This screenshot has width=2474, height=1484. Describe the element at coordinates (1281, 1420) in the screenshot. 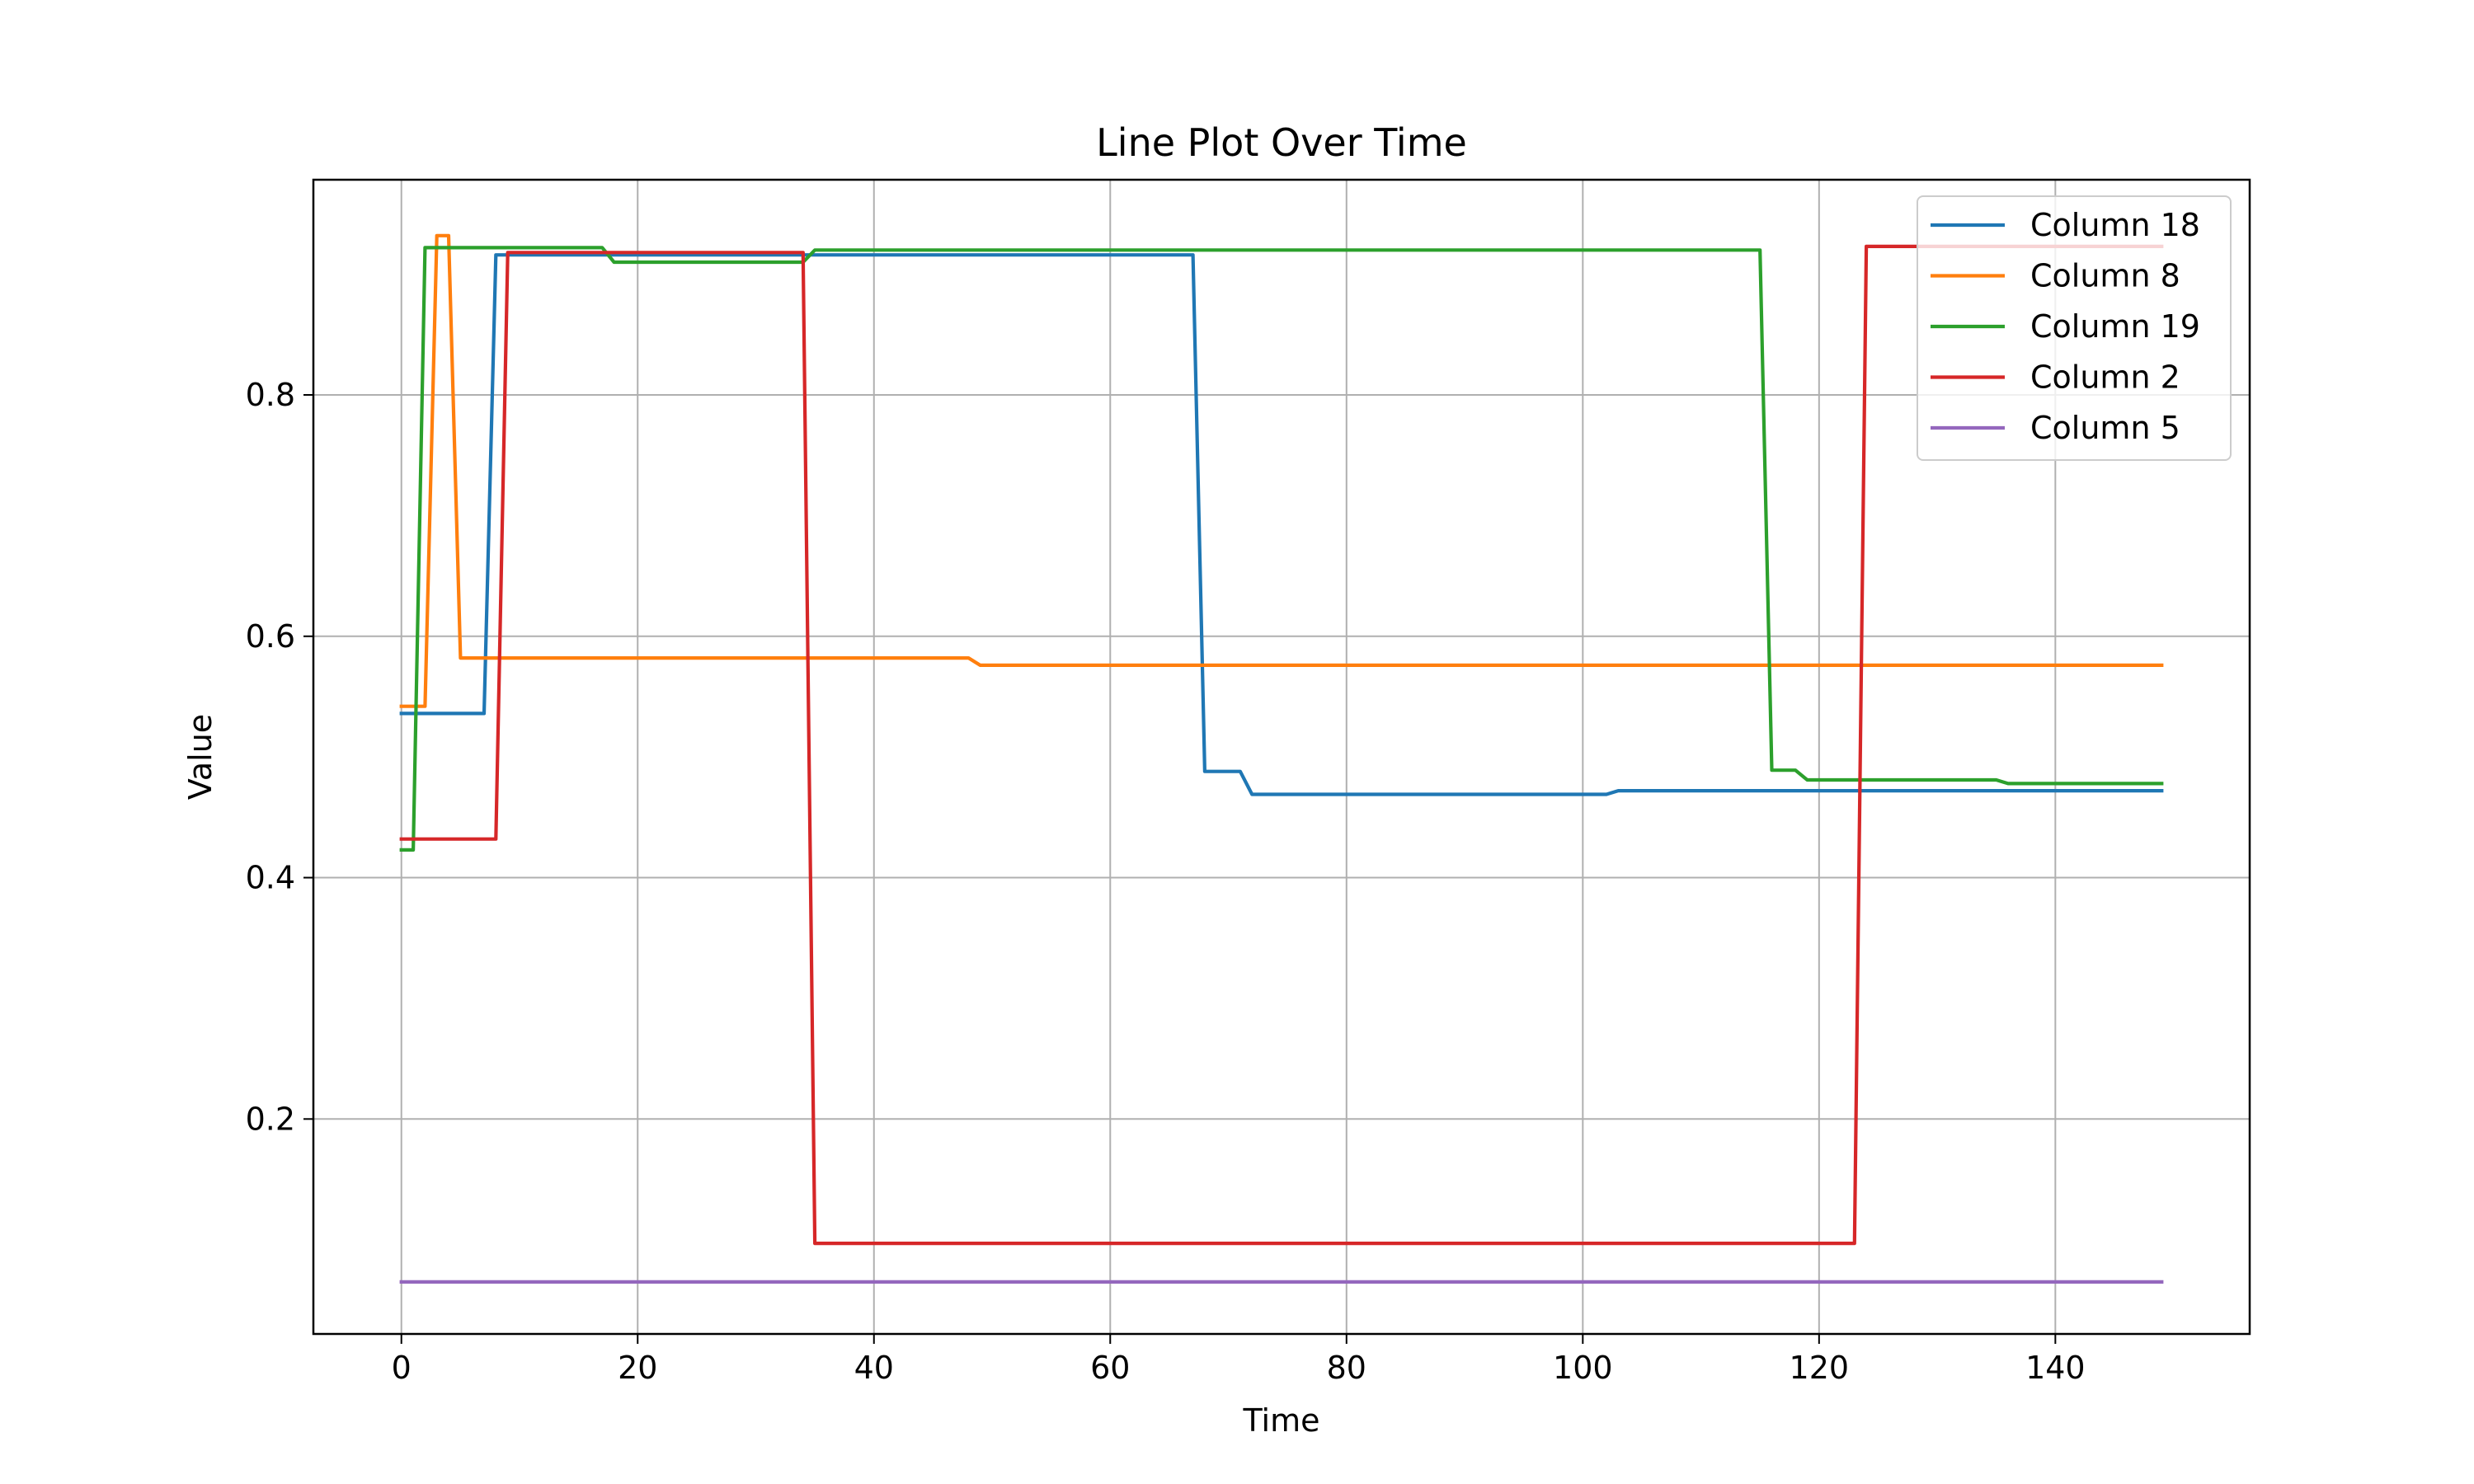

I see `x-axis-label: Time` at that location.